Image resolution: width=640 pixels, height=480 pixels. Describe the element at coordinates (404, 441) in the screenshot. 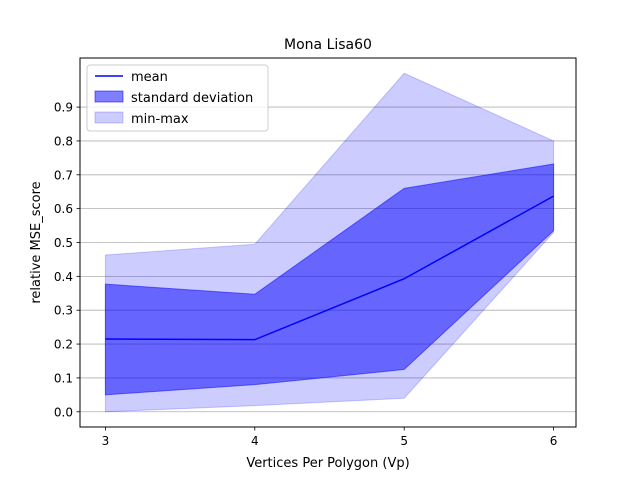

I see `x-tick-label-2: 5` at that location.